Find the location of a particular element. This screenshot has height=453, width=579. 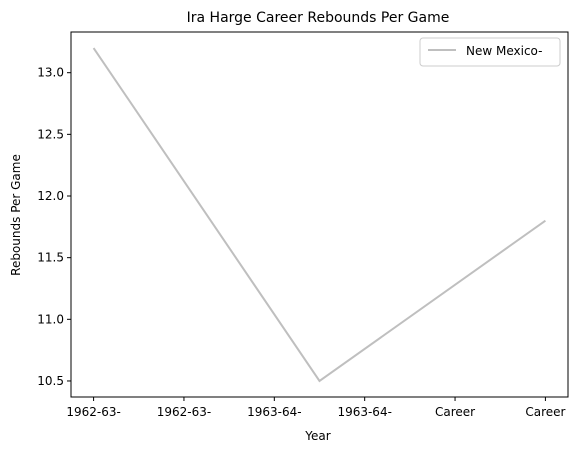

y-axis: 10.5 11.0 11.5 12.0 12.5 13.0 is located at coordinates (54, 227).